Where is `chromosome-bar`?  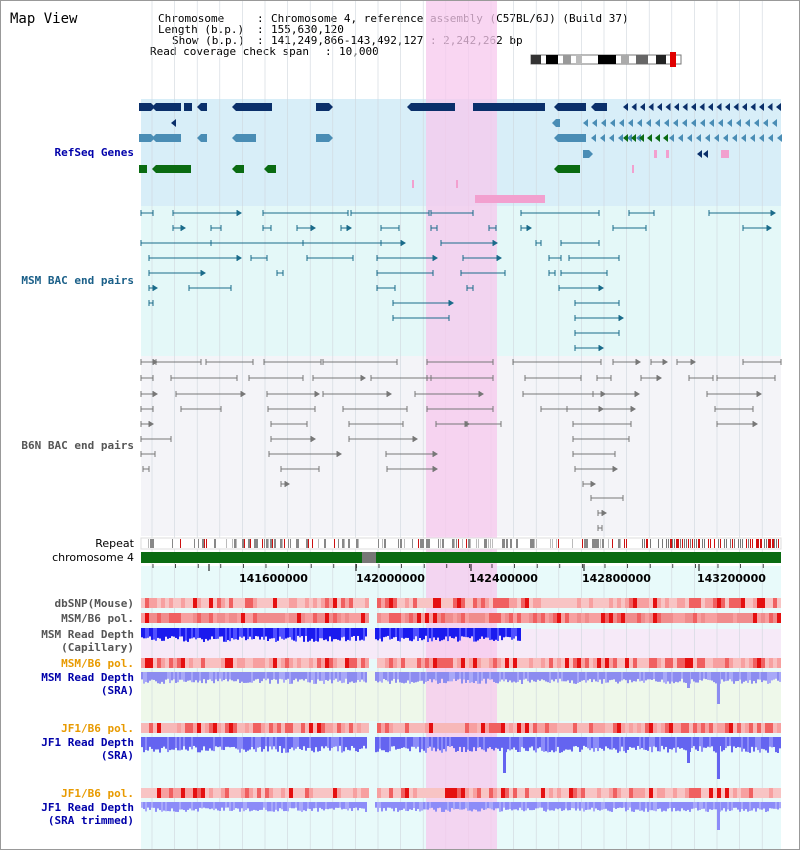 chromosome-bar is located at coordinates (461, 557).